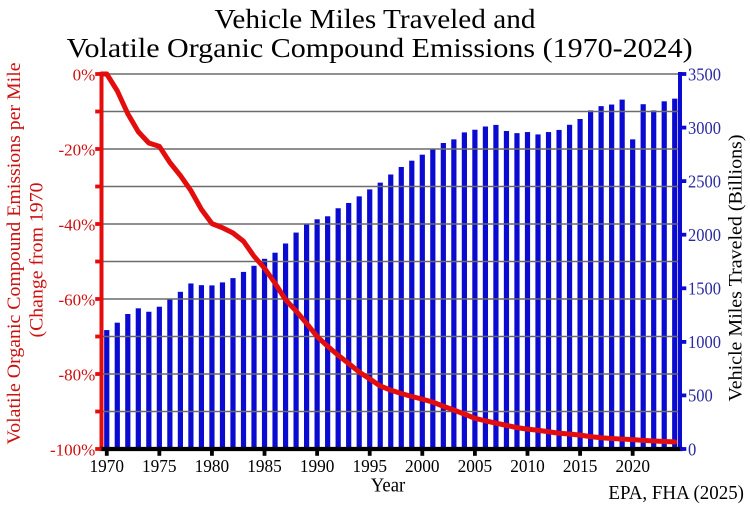 The image size is (750, 512). What do you see at coordinates (369, 466) in the screenshot?
I see `svg-text: 1995` at bounding box center [369, 466].